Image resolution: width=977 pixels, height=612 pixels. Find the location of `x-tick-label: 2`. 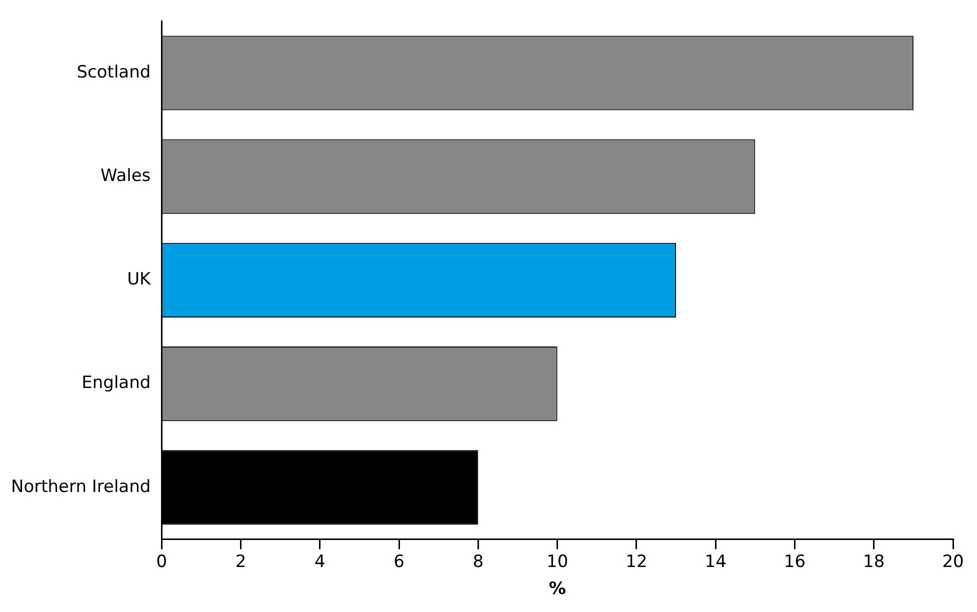

x-tick-label: 2 is located at coordinates (240, 562).